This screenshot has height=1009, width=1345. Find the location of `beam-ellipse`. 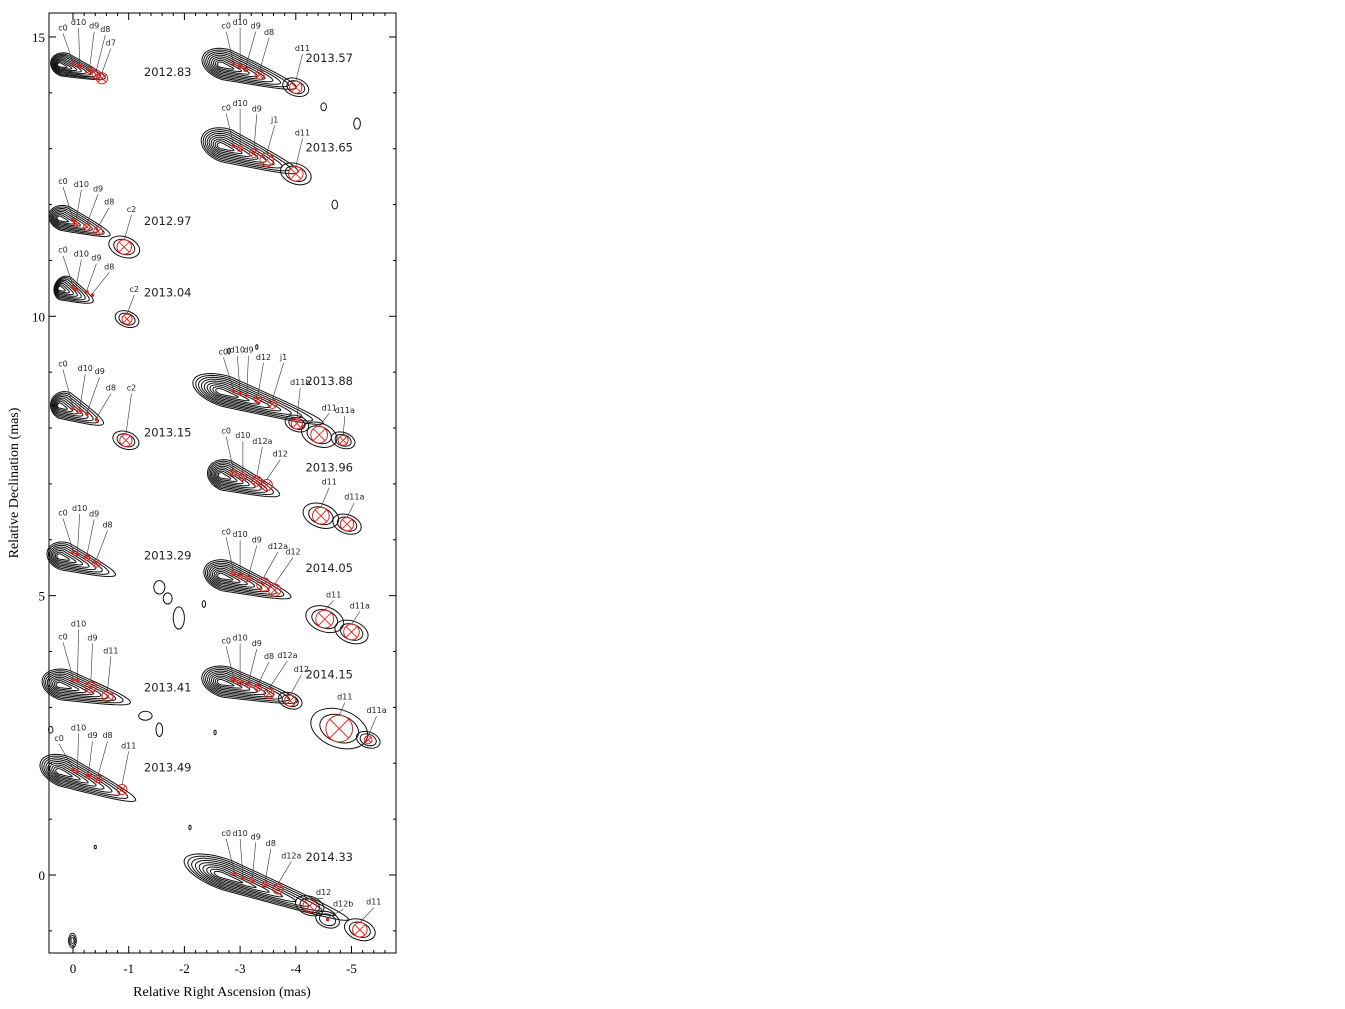

beam-ellipse is located at coordinates (72, 940).